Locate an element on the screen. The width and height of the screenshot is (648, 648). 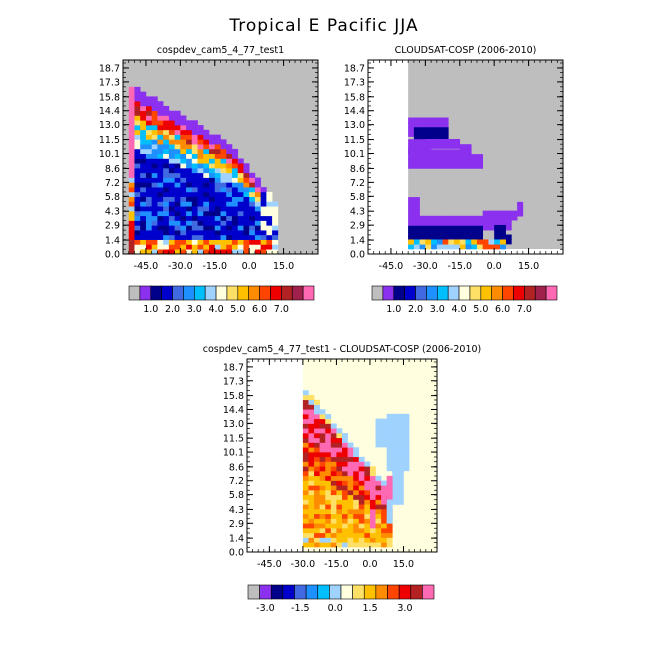
y-tick-label: 0.0 is located at coordinates (357, 255).